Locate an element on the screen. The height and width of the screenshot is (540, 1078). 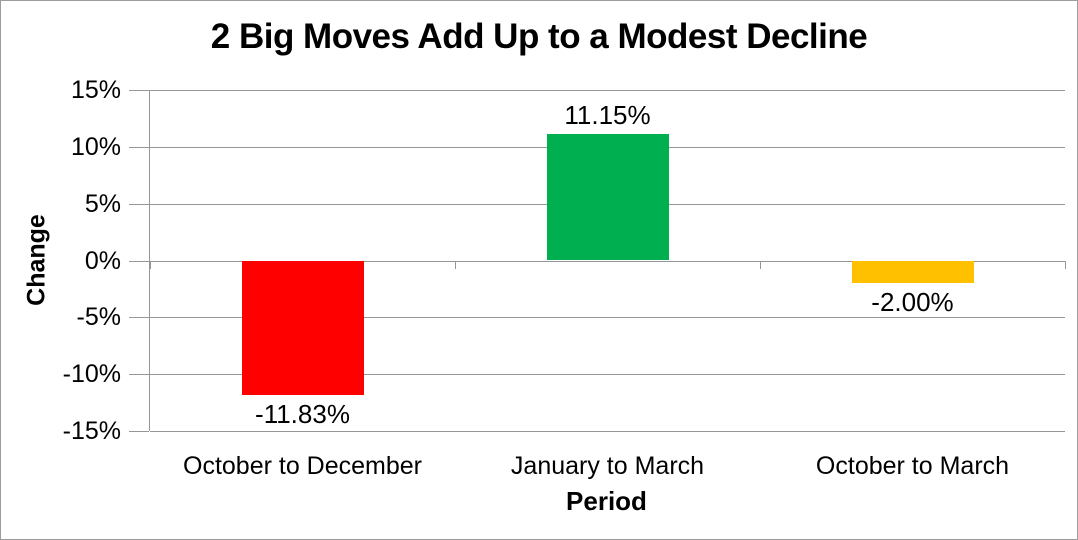
category-label: October to December is located at coordinates (302, 466).